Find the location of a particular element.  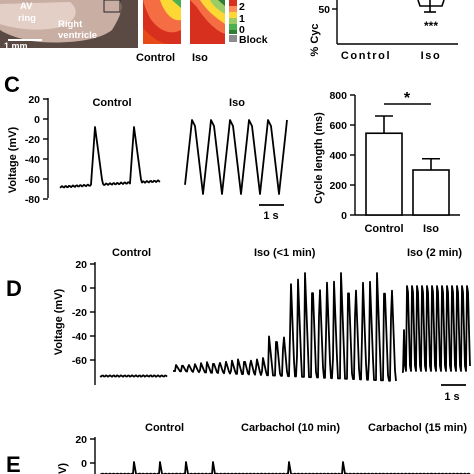

panel-d-label-control: Control is located at coordinates (131, 253).